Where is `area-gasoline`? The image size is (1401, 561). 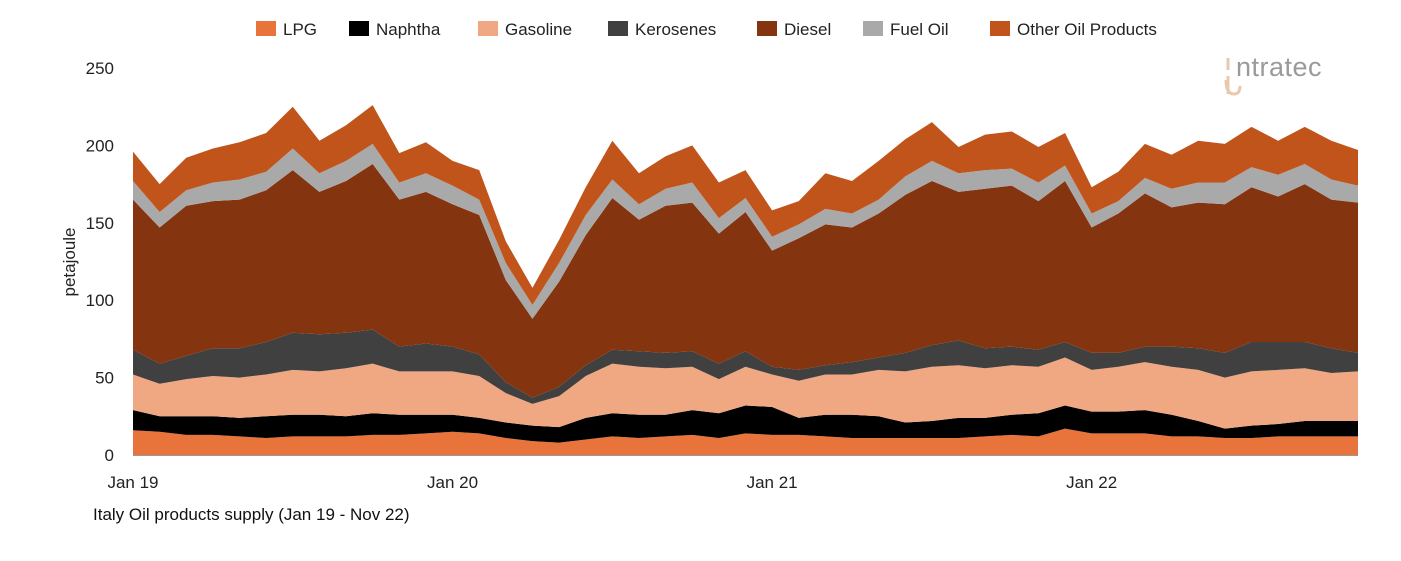 area-gasoline is located at coordinates (745, 393).